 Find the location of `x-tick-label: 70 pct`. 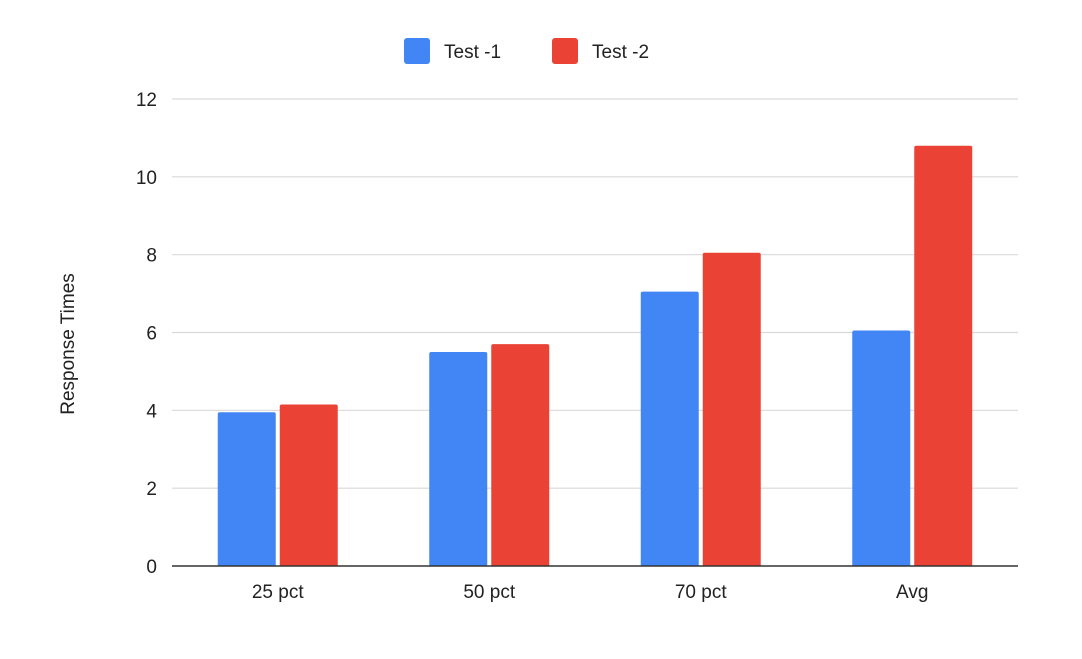

x-tick-label: 70 pct is located at coordinates (701, 592).